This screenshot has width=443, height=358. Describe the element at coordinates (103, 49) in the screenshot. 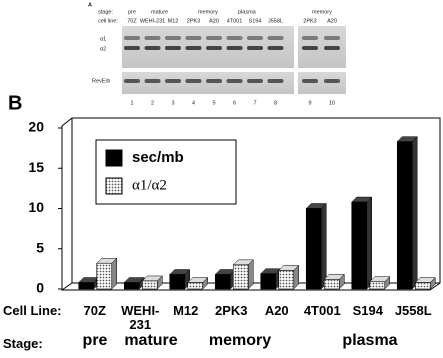

I see `band-label: α2` at that location.